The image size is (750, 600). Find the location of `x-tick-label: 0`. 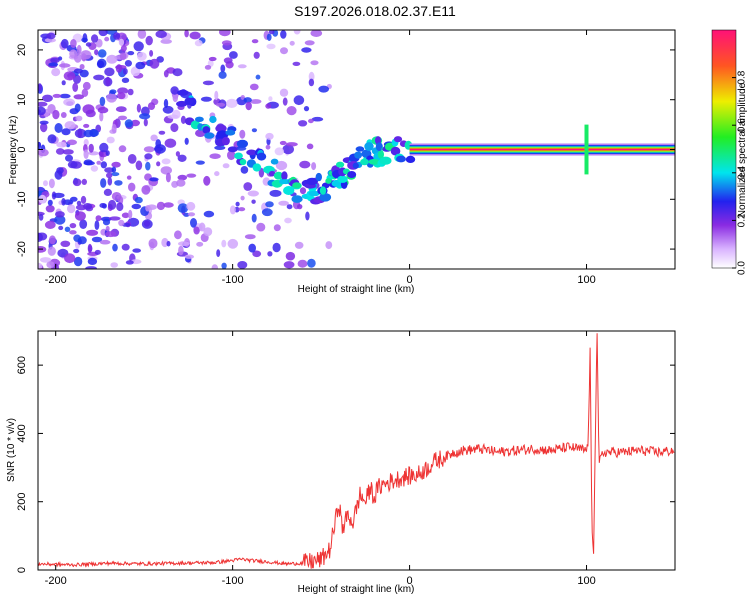

x-tick-label: 0 is located at coordinates (410, 581).